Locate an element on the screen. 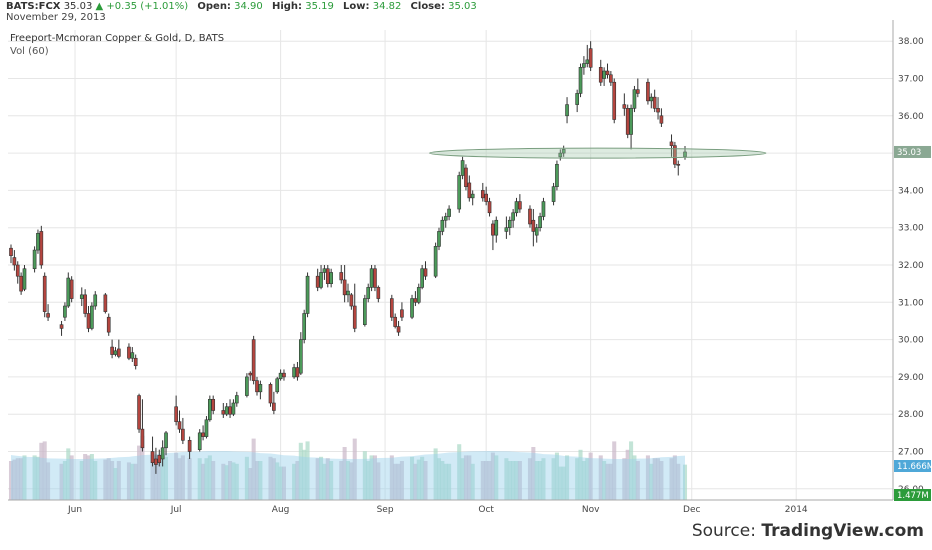 Image resolution: width=932 pixels, height=550 pixels. y-tick-label: 27.00 is located at coordinates (911, 453).